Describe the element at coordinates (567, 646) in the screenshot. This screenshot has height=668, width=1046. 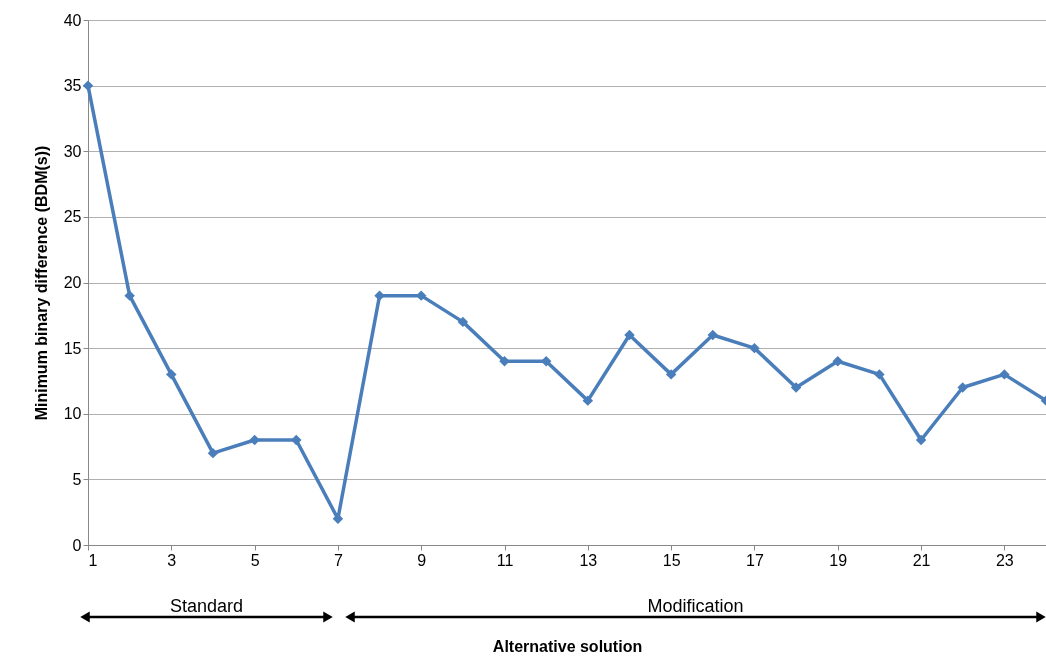
I see `x-axis-title: Alternative solution` at that location.